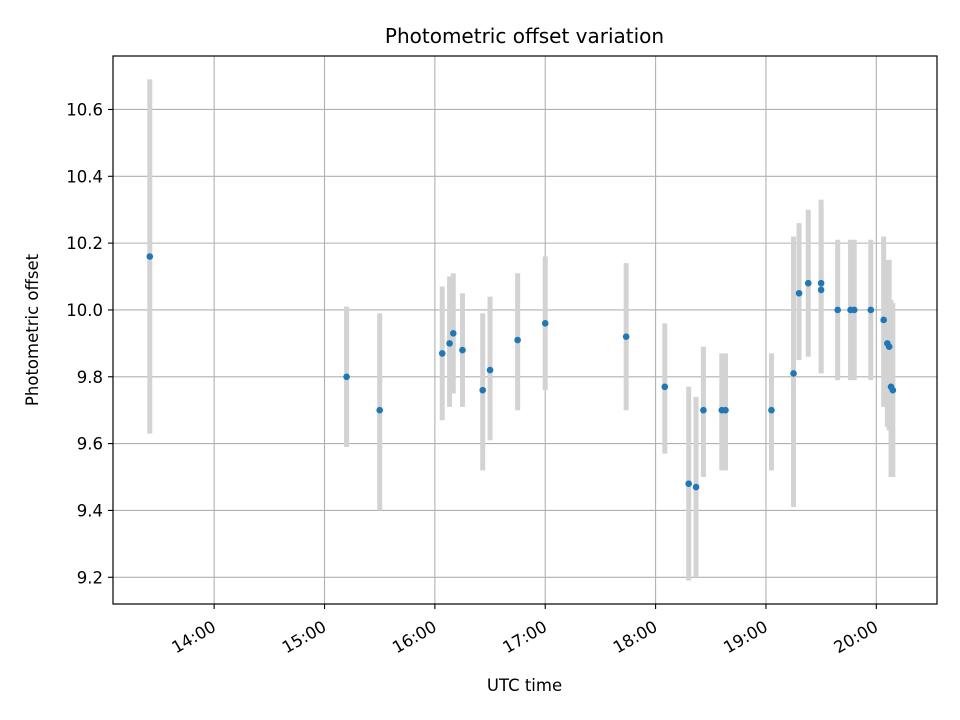 This screenshot has height=720, width=960. I want to click on x-axis-label: UTC time, so click(524, 685).